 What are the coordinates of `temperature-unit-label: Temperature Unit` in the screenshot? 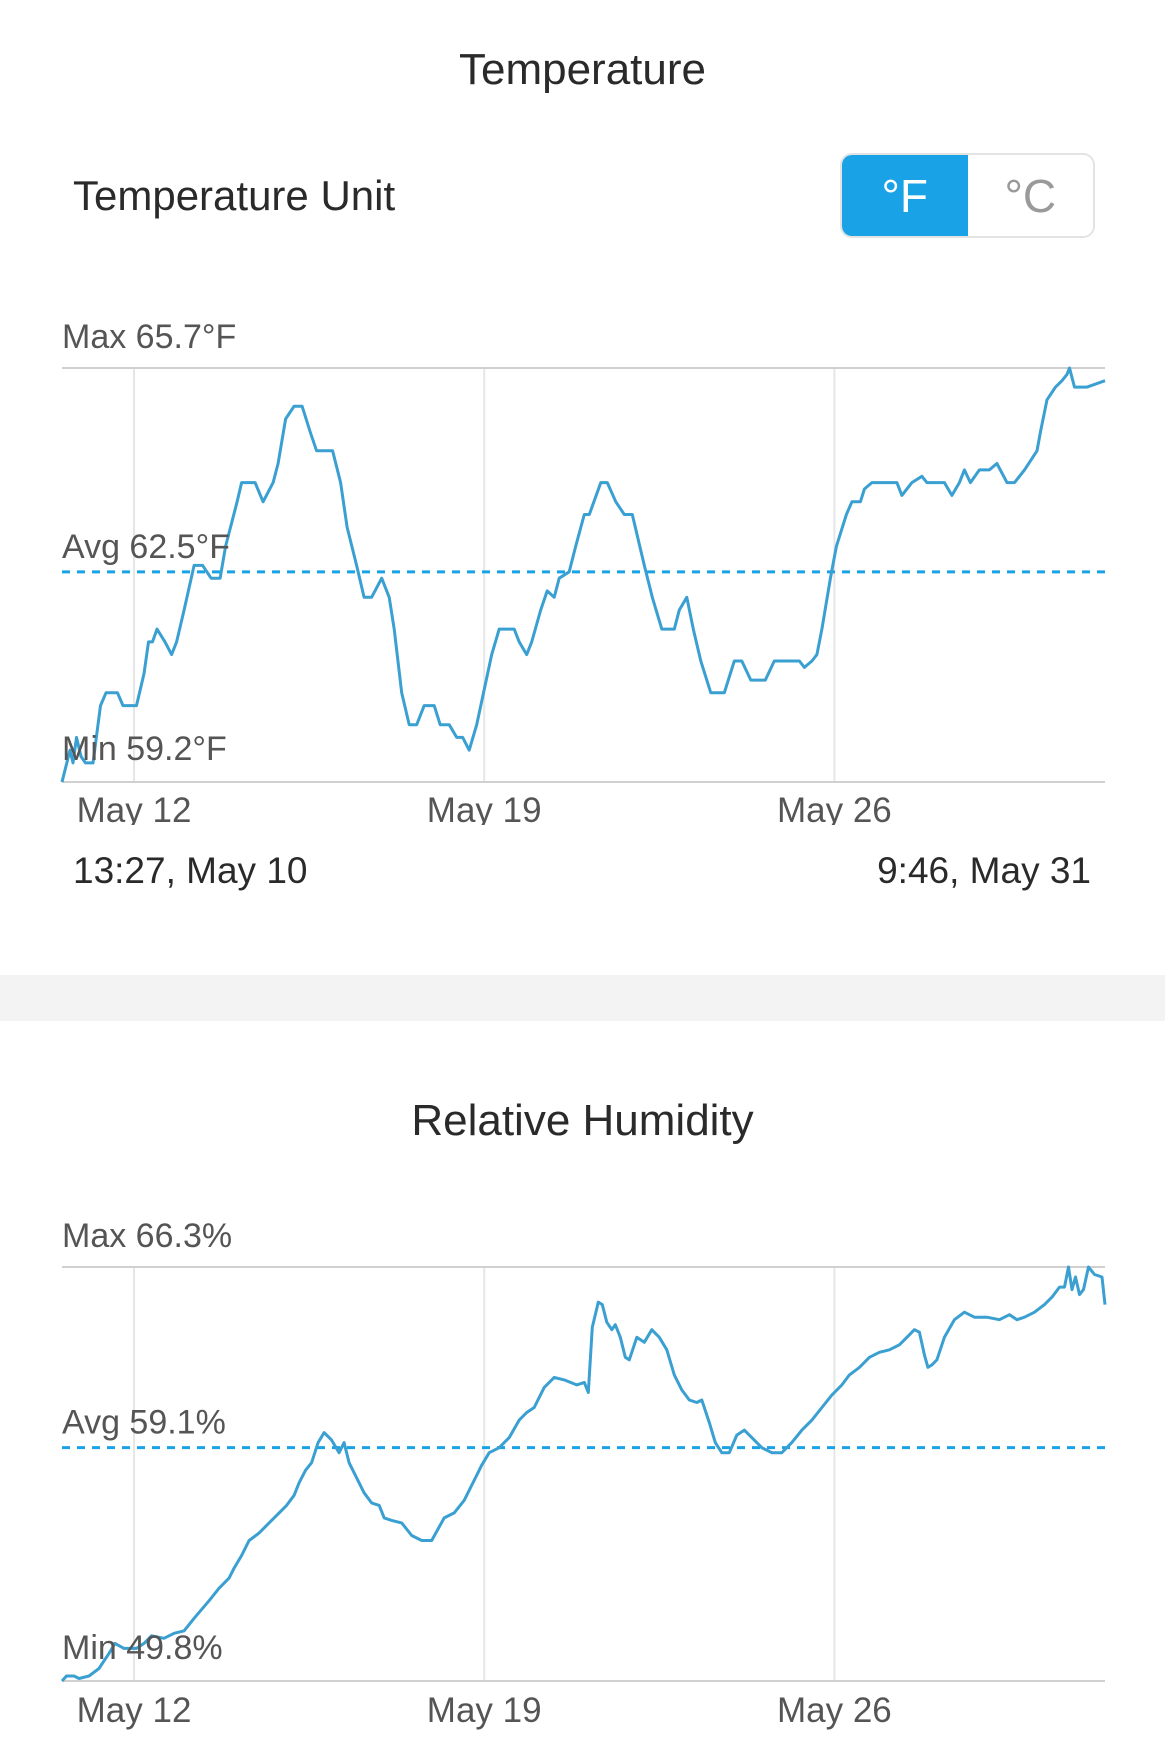 It's located at (234, 195).